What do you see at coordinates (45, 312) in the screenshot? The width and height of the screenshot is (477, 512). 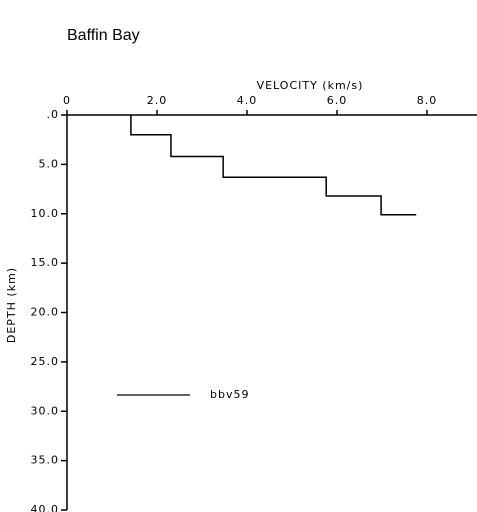 I see `y-tick-label: 20.0` at bounding box center [45, 312].